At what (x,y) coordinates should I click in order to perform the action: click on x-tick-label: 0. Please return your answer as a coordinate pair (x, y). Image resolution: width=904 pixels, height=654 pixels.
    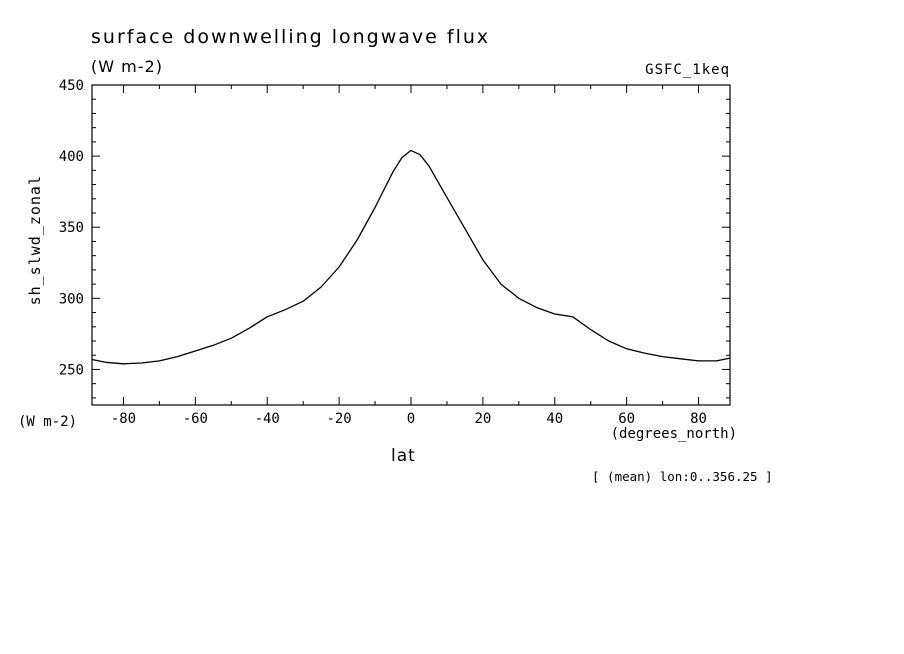
    Looking at the image, I should click on (411, 419).